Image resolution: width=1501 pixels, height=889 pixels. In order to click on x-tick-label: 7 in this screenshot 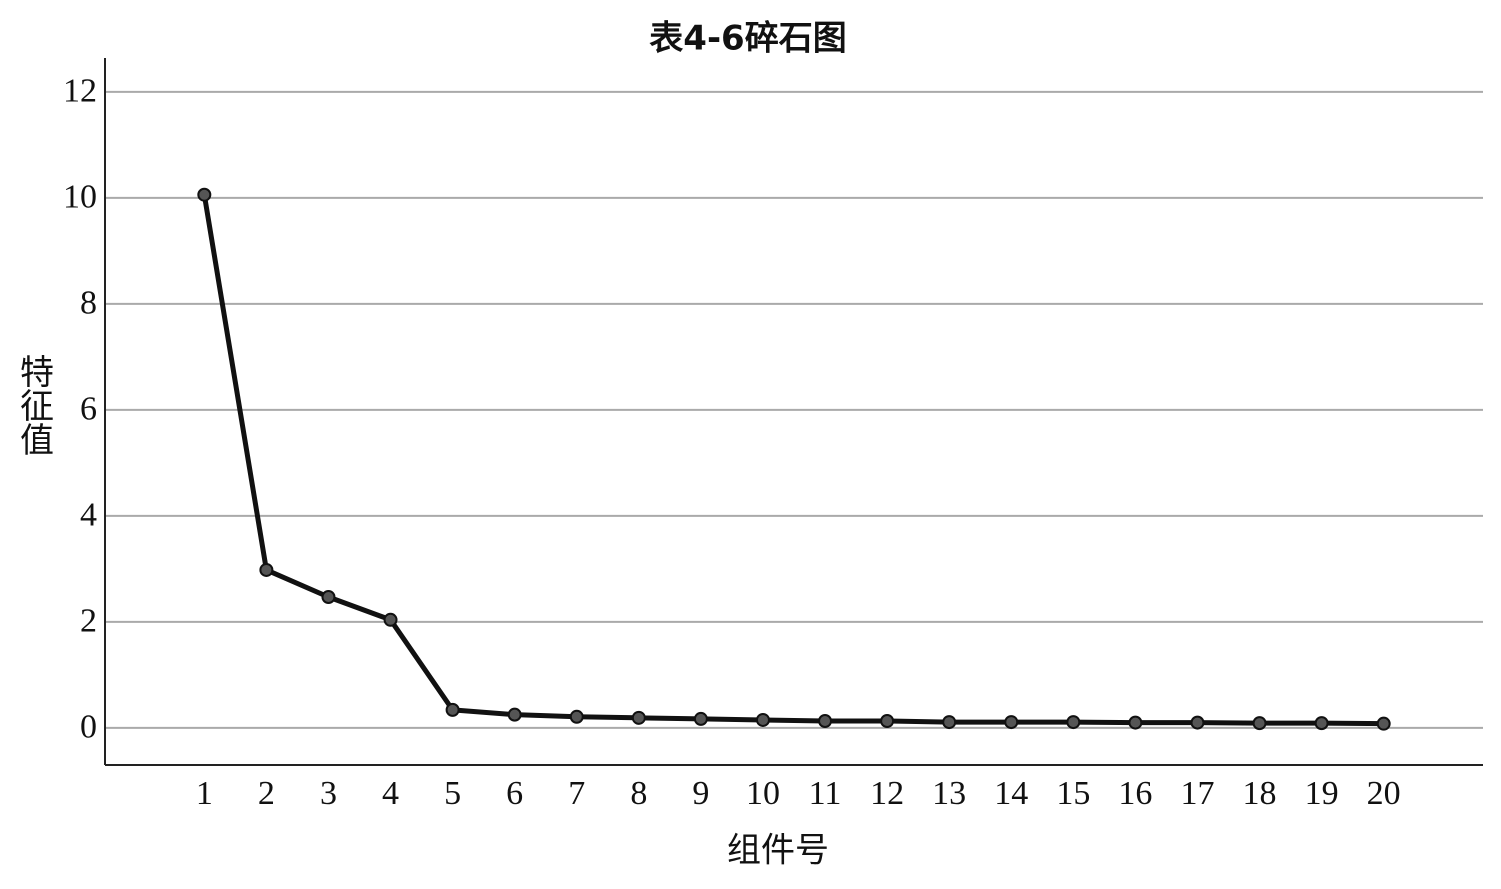, I will do `click(576, 793)`.